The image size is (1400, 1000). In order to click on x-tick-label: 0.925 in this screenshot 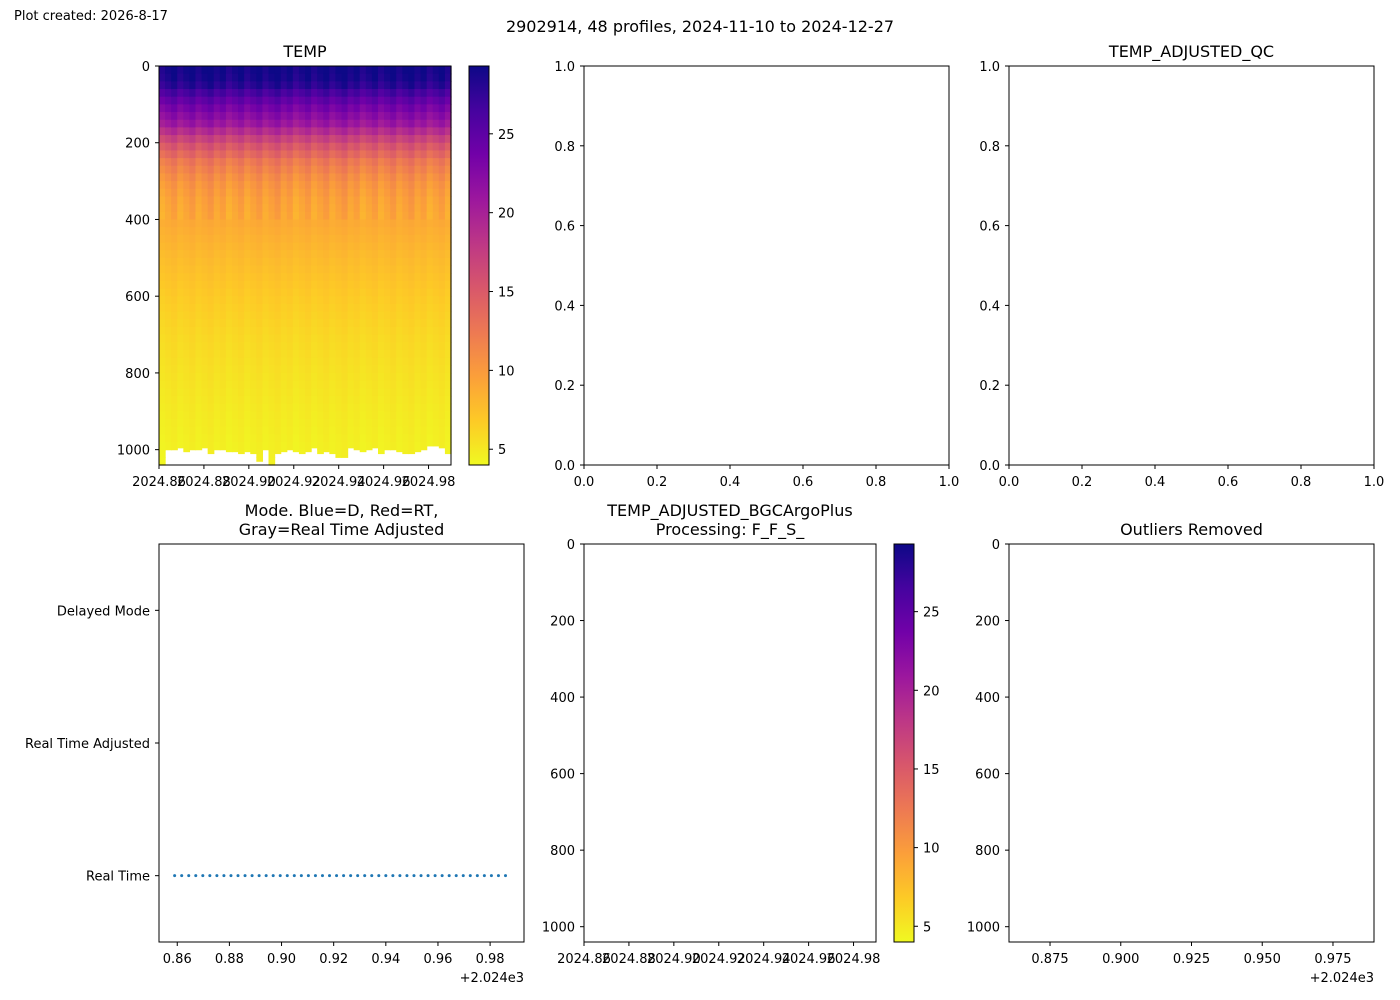, I will do `click(1191, 959)`.